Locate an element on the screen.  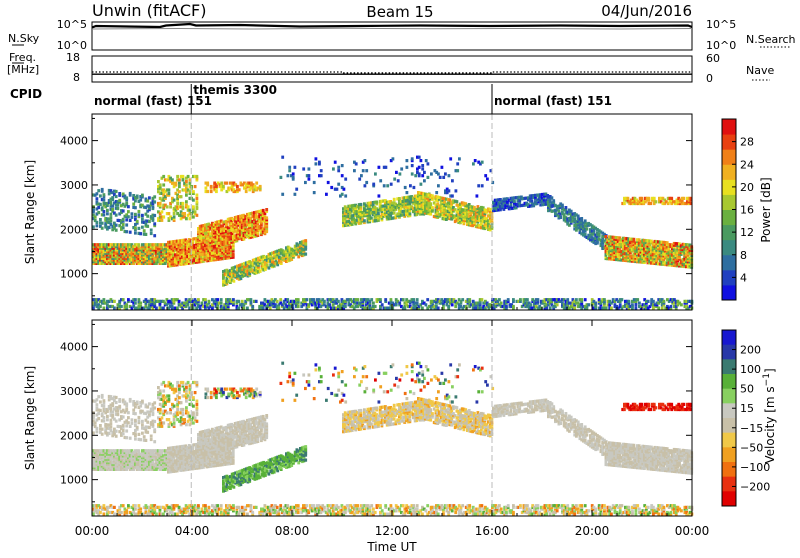
nave-line is located at coordinates (392, 72).